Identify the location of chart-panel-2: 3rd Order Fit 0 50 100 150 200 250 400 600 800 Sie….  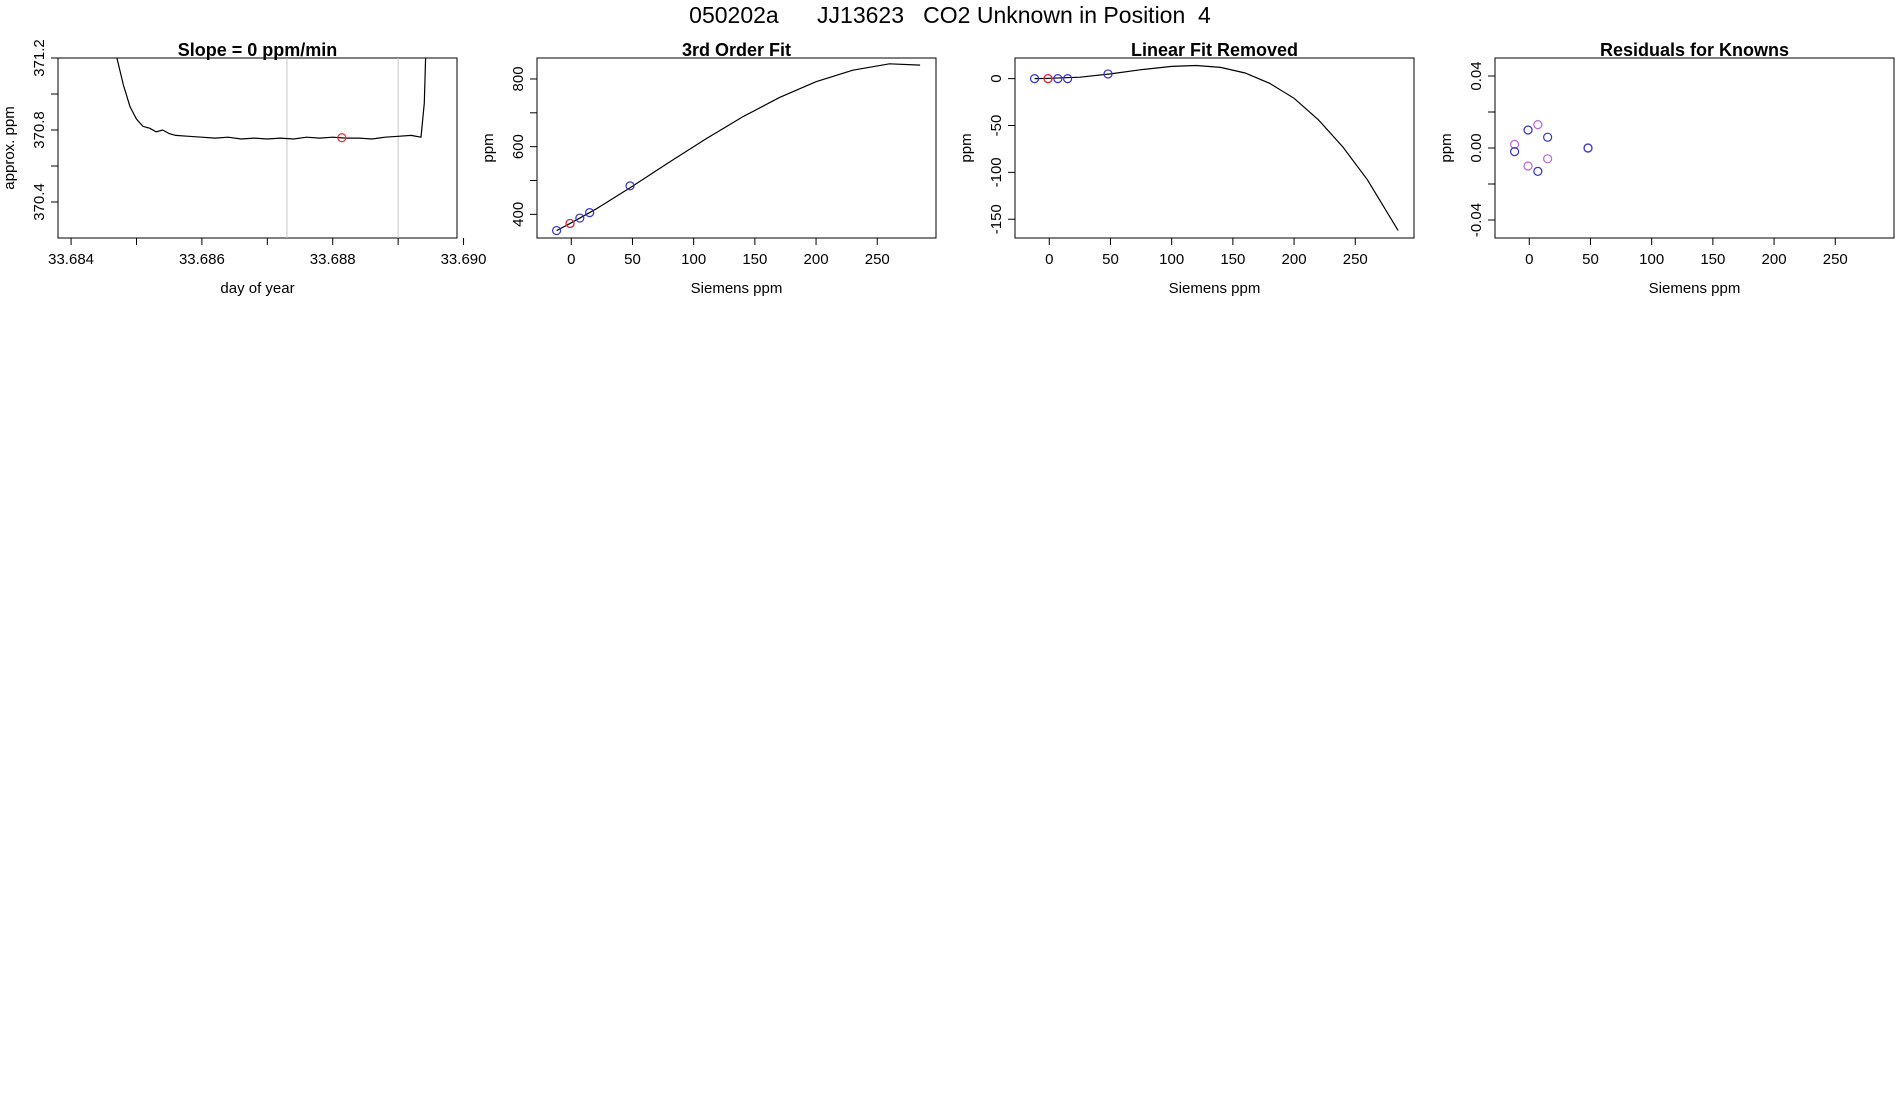
(708, 168).